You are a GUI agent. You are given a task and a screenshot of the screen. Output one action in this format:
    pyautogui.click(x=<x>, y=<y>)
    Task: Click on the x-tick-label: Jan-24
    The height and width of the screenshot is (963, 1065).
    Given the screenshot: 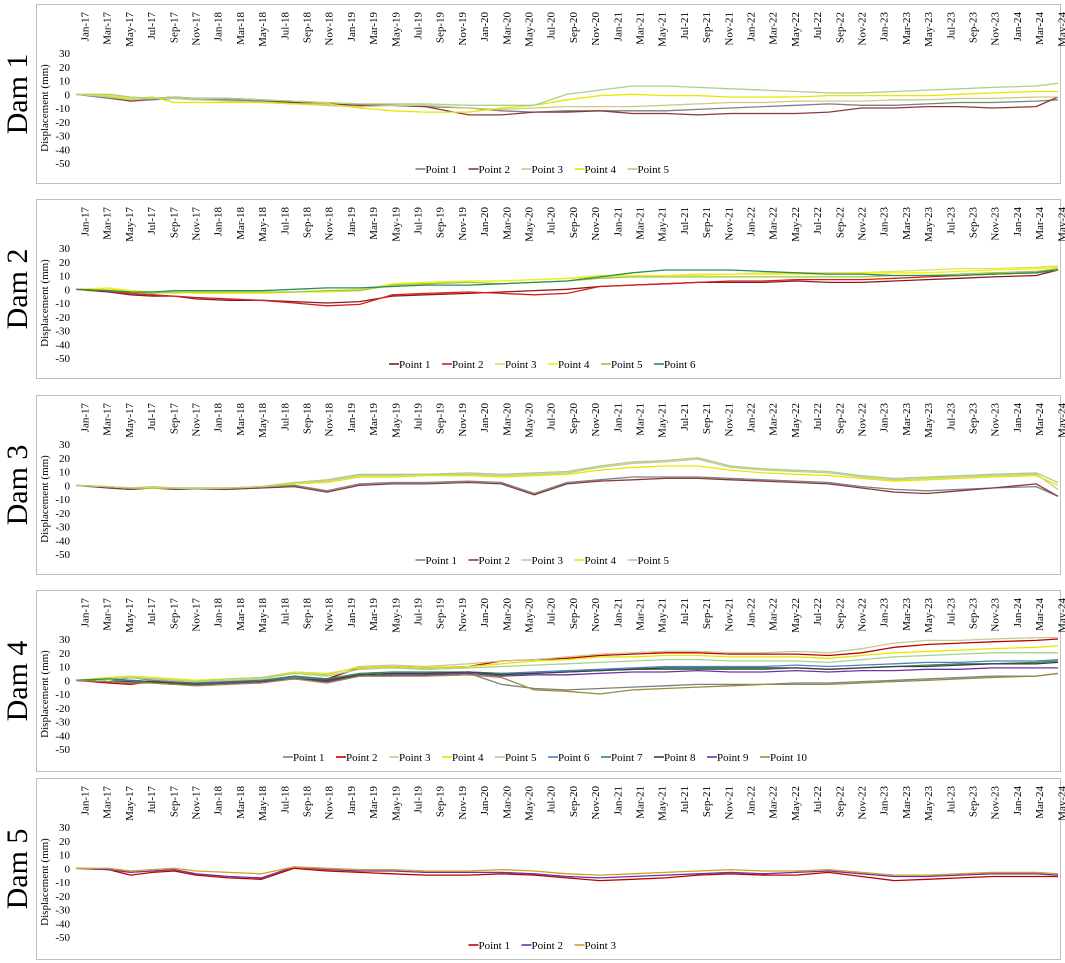 What is the action you would take?
    pyautogui.click(x=1018, y=418)
    